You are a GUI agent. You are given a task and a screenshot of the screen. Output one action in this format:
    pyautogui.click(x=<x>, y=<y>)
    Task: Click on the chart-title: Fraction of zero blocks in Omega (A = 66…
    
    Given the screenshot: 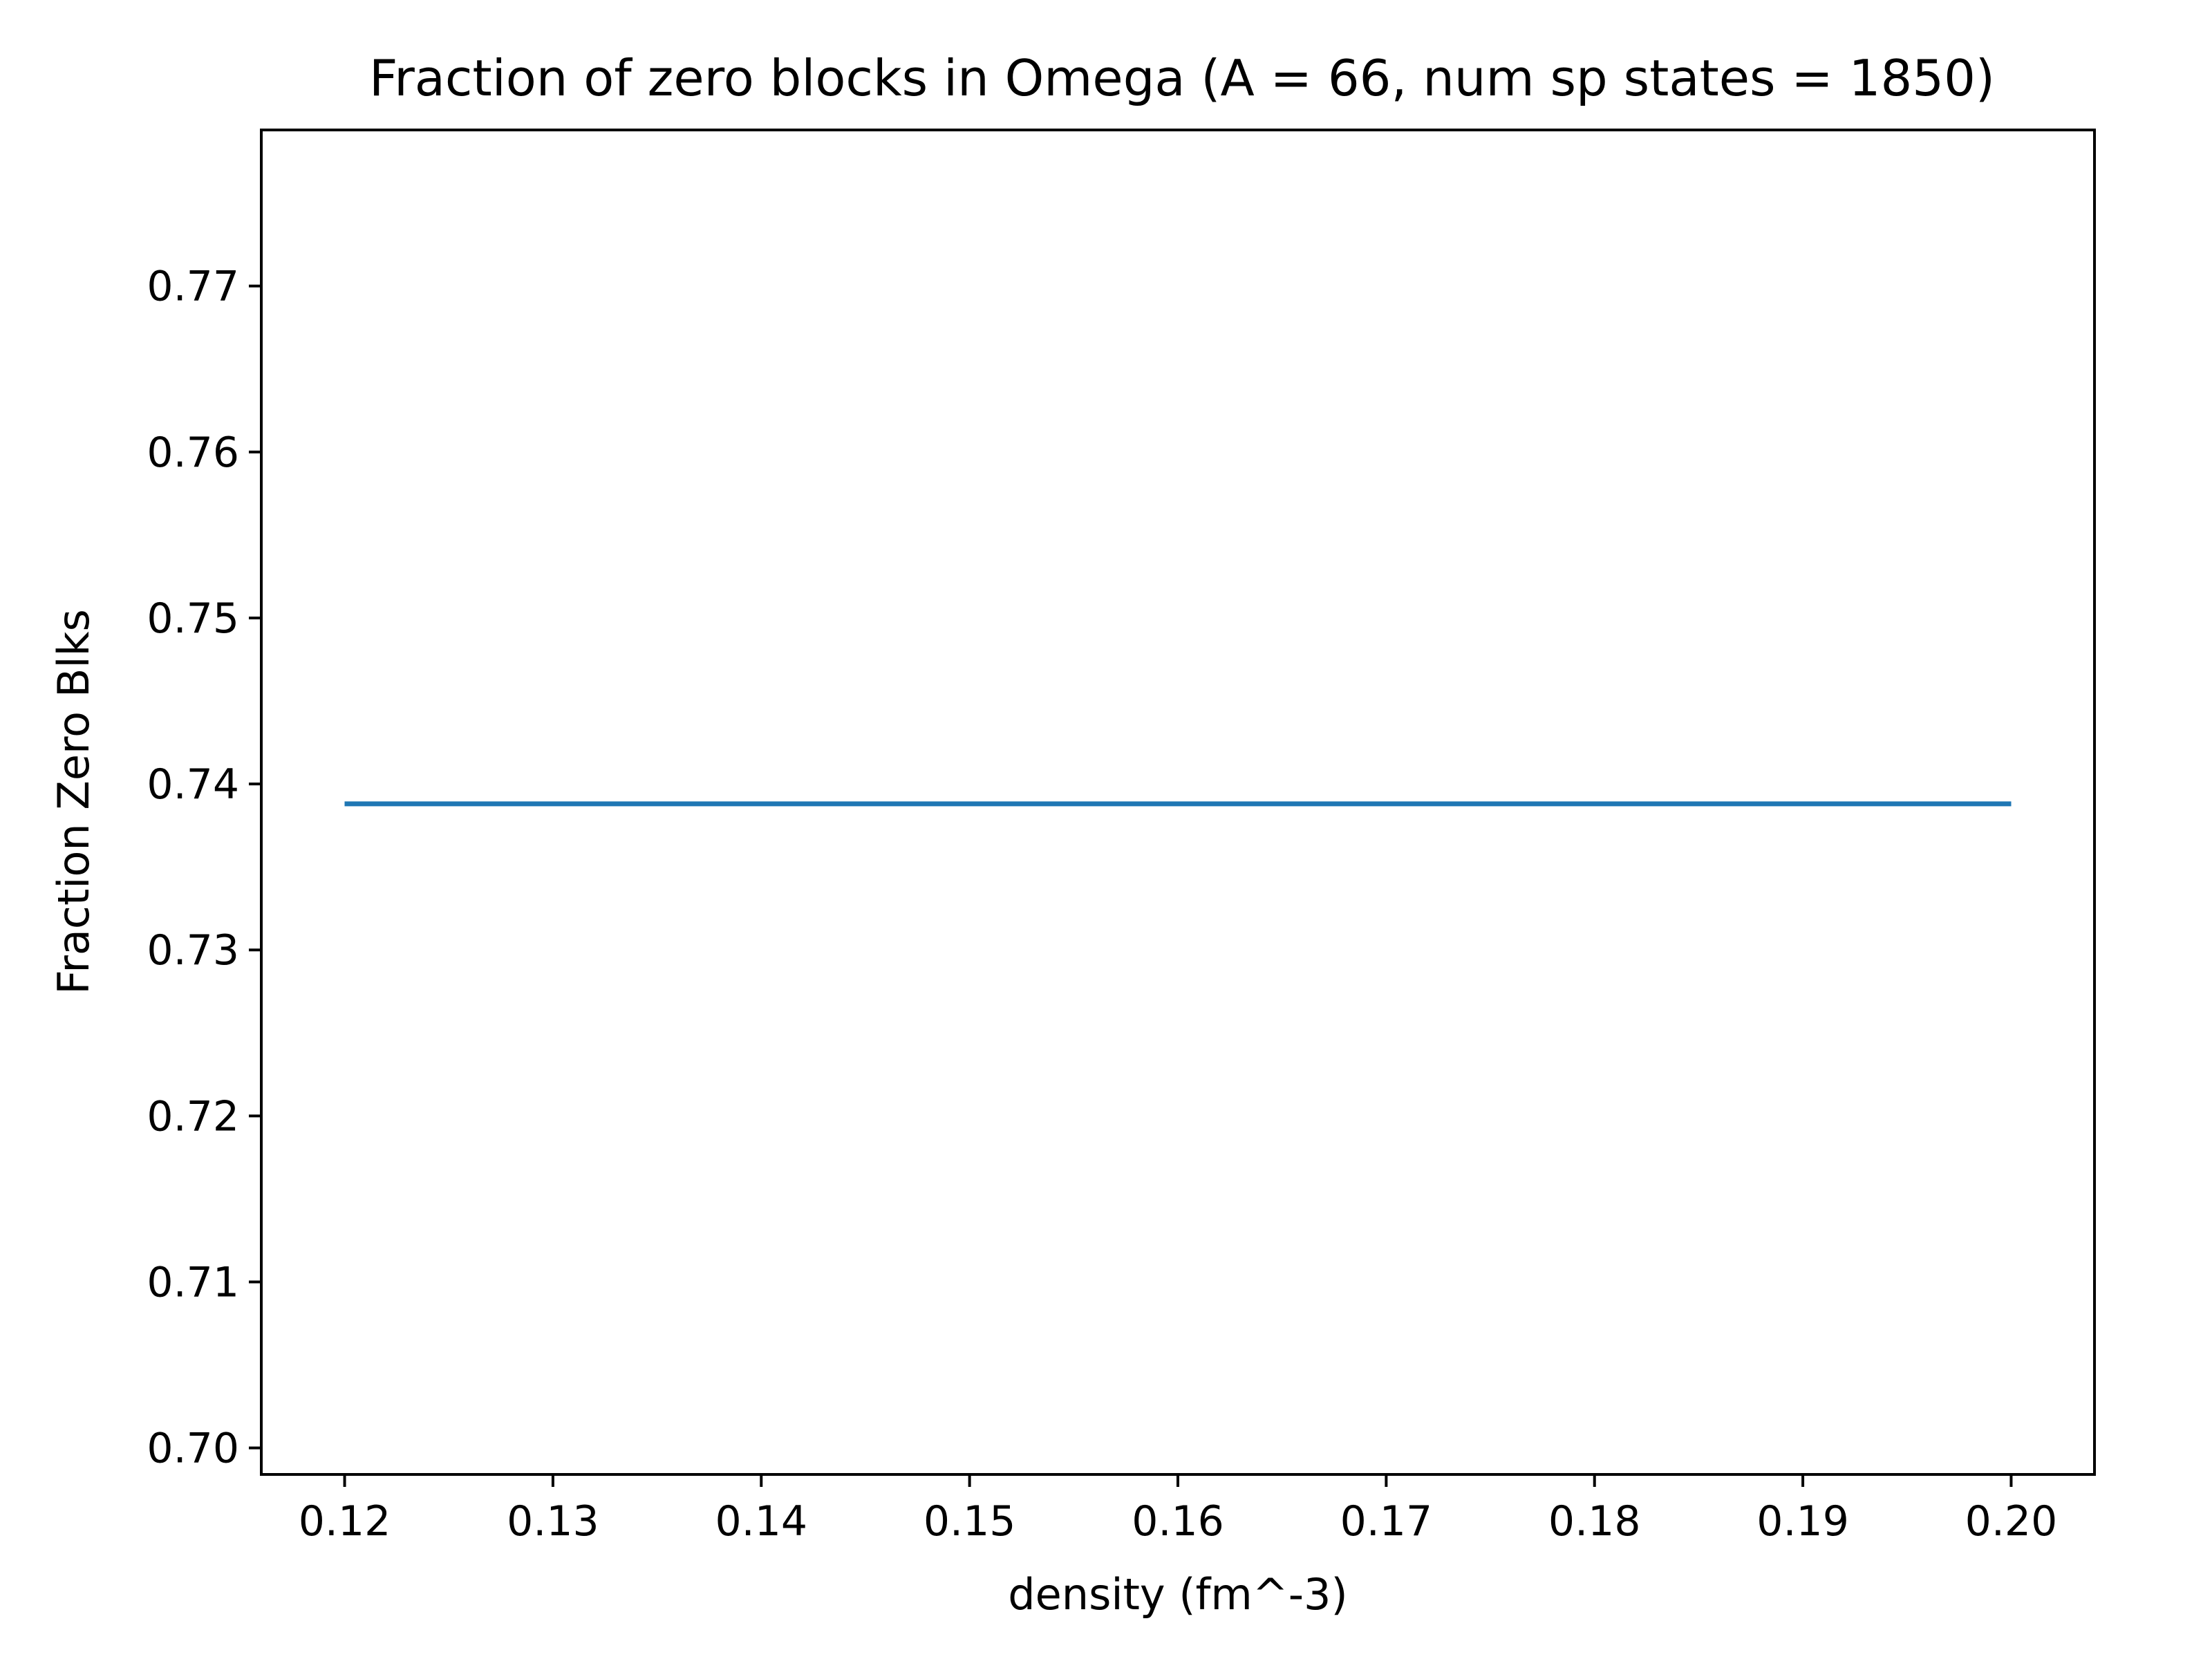 What is the action you would take?
    pyautogui.click(x=1182, y=78)
    